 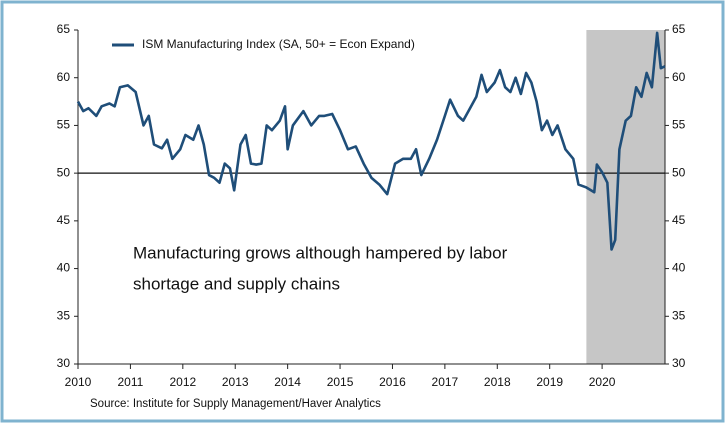 What do you see at coordinates (64, 172) in the screenshot?
I see `y-tick-label: 50` at bounding box center [64, 172].